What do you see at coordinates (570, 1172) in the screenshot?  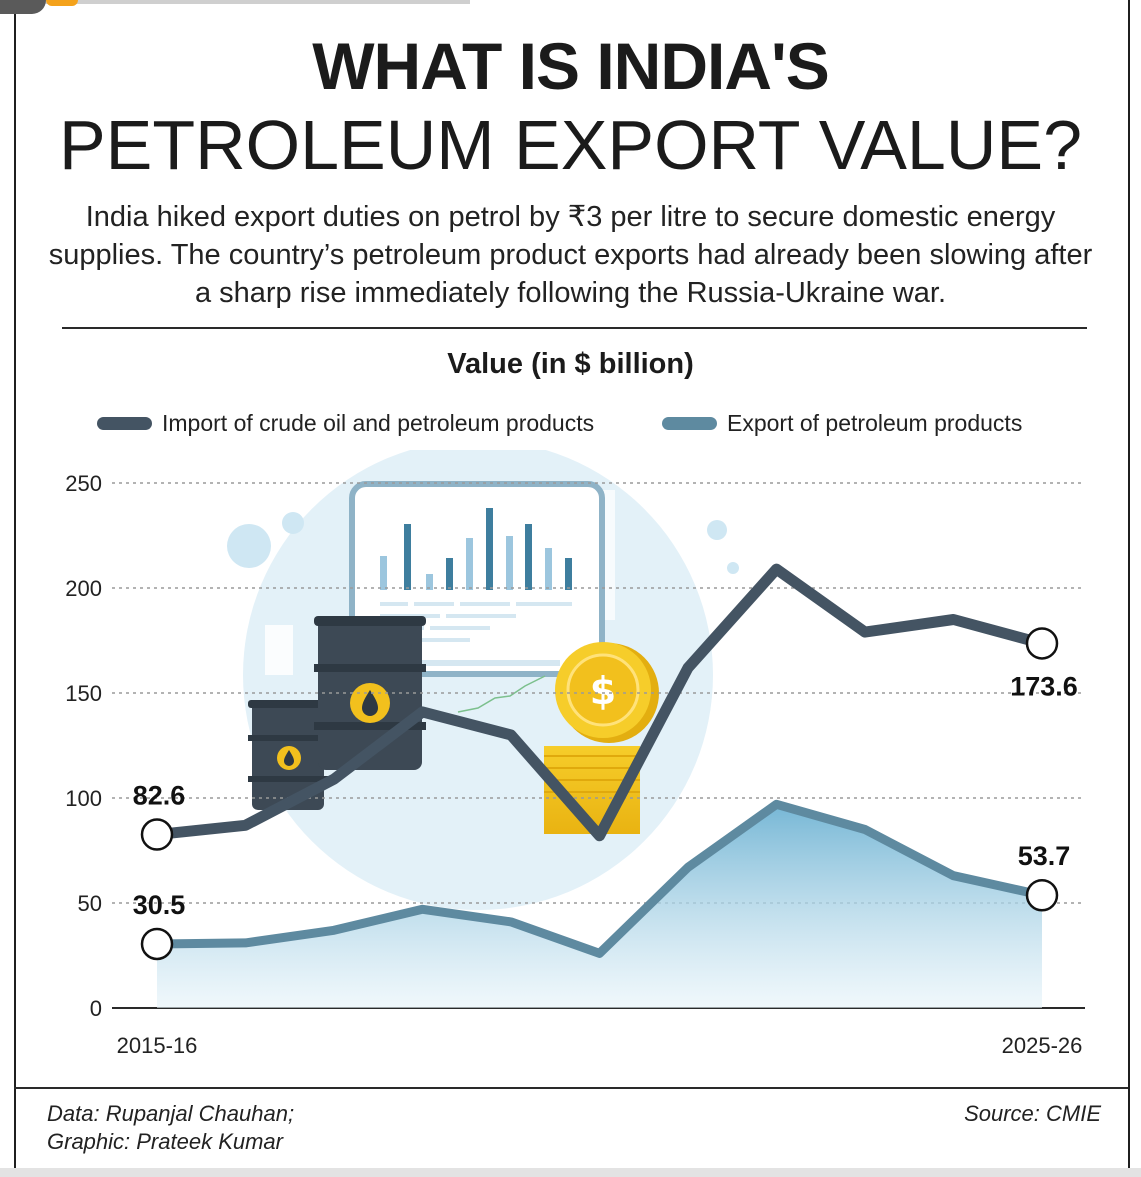 I see `page-bottom-band` at bounding box center [570, 1172].